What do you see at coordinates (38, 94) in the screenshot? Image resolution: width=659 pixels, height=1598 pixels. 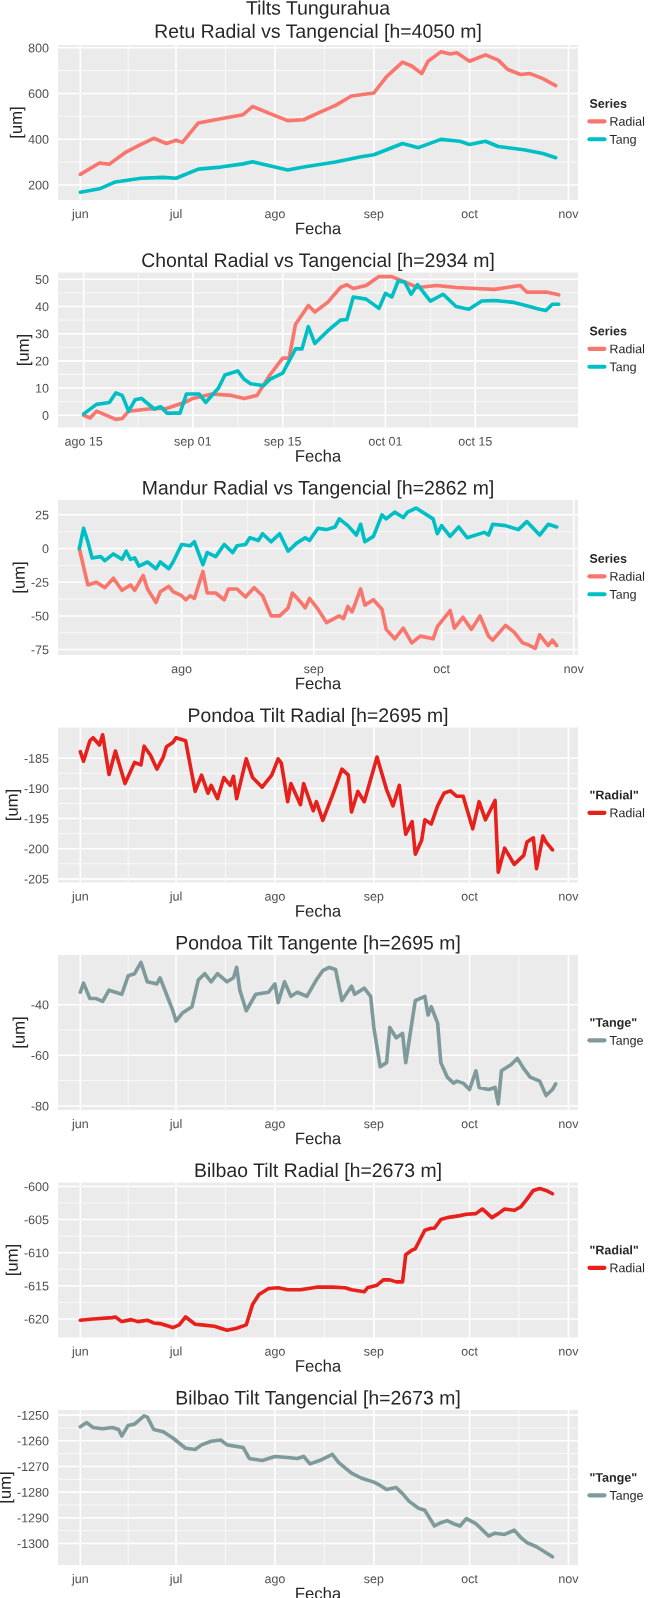 I see `y-tick-label: 600` at bounding box center [38, 94].